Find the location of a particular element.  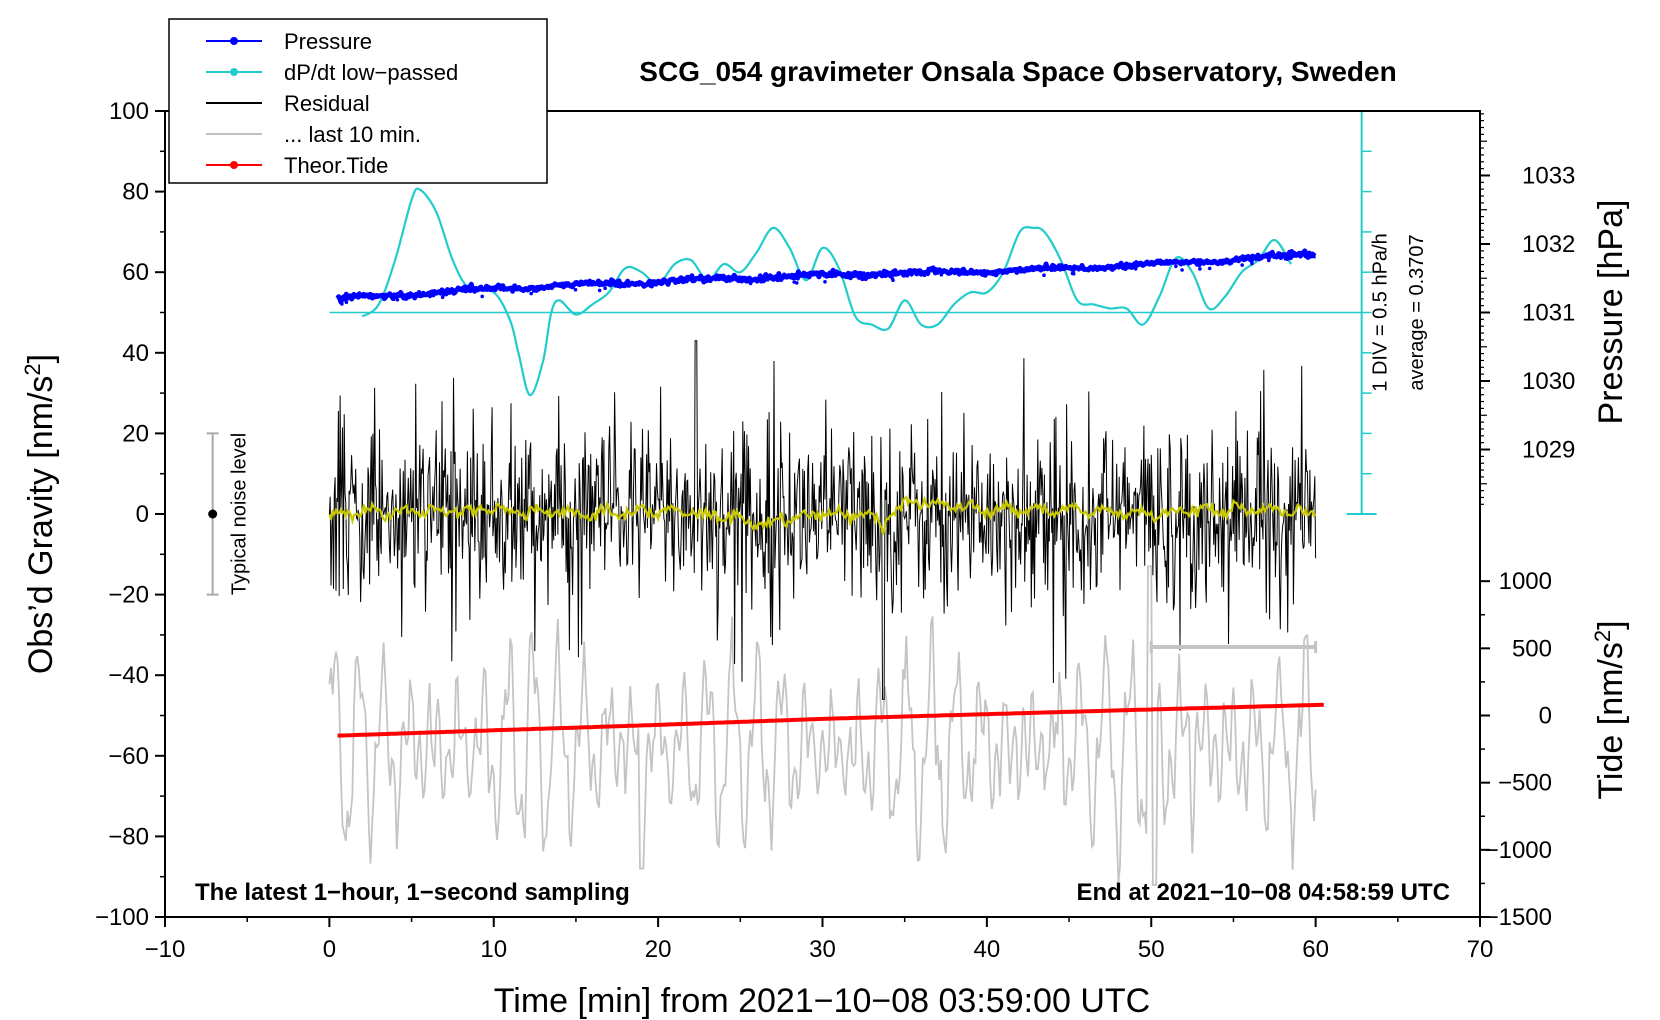

pressure-series is located at coordinates (826, 277).